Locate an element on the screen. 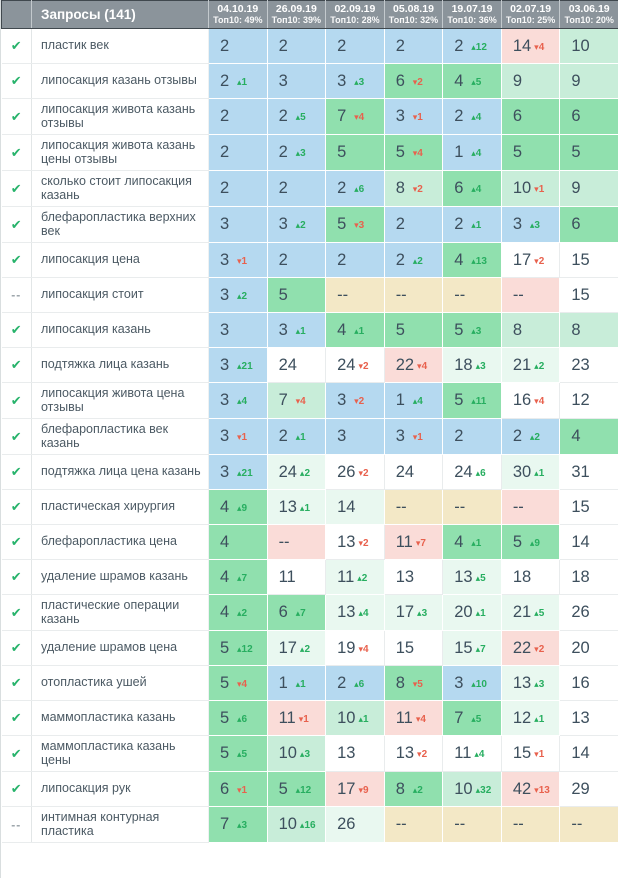  position-cell: 13 is located at coordinates (355, 753).